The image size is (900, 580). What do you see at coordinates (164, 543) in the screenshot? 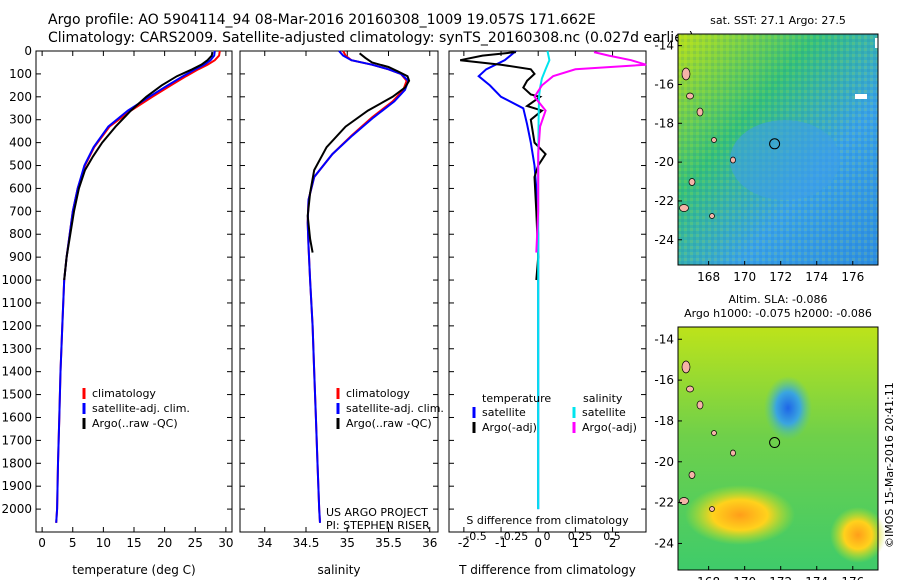
I see `x-tick-label: 20` at bounding box center [164, 543].